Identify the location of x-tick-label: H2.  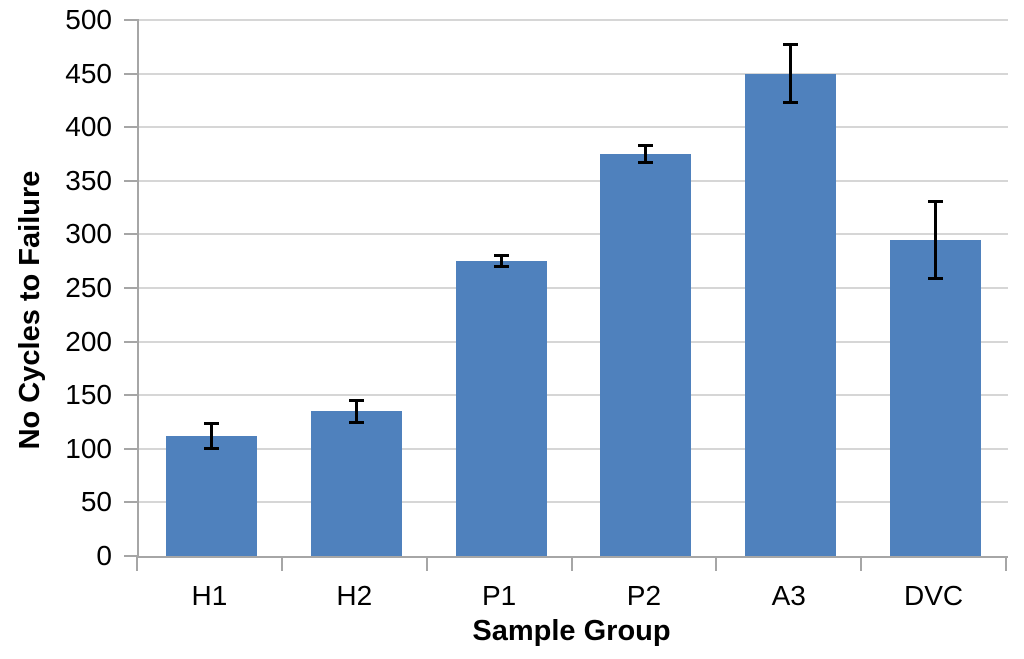
(354, 595).